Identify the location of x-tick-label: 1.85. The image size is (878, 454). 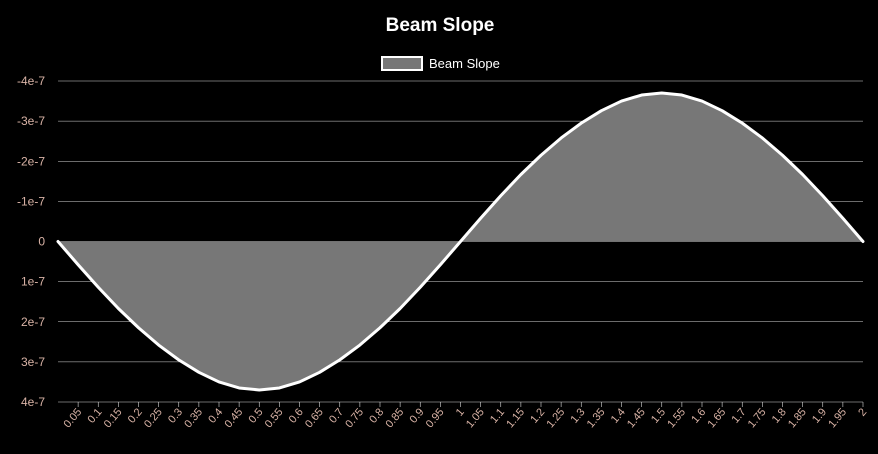
(797, 418).